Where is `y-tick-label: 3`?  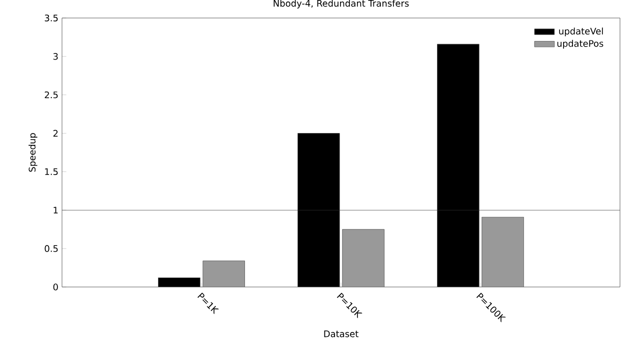
y-tick-label: 3 is located at coordinates (55, 56).